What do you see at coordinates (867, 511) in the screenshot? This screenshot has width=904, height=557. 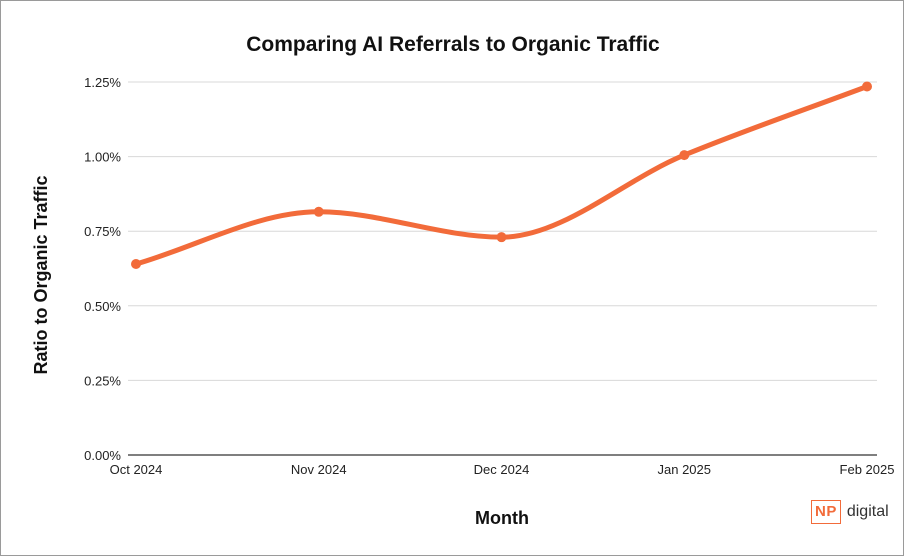 I see `logo-text: digital` at bounding box center [867, 511].